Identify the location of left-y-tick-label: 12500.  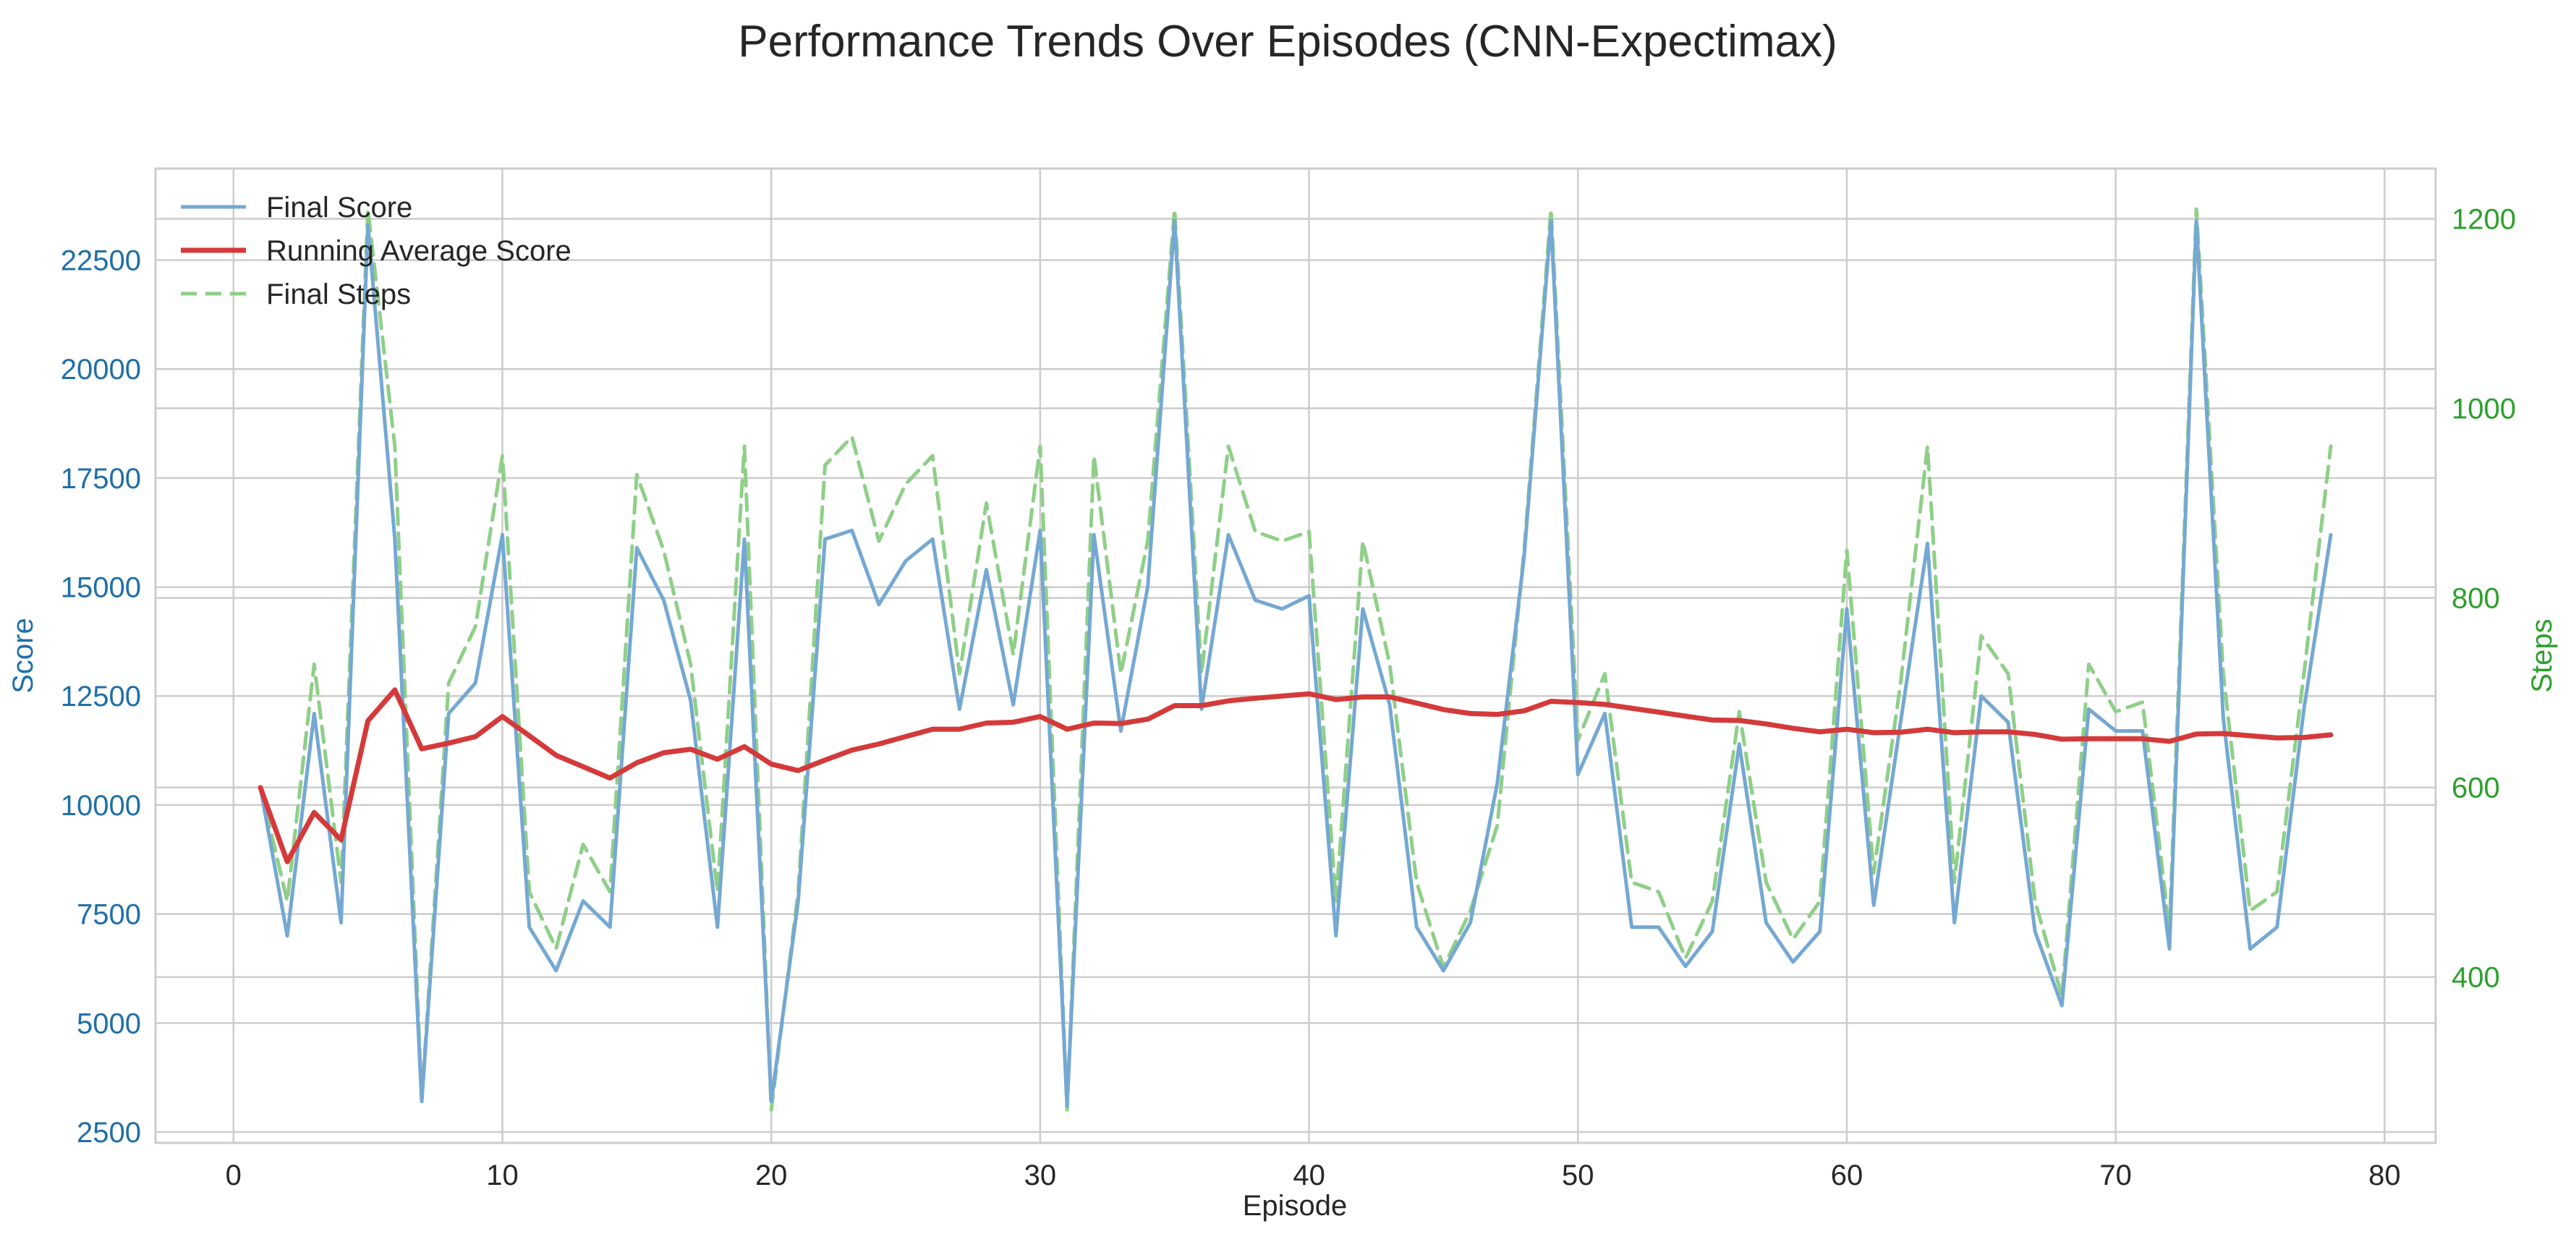
(101, 697).